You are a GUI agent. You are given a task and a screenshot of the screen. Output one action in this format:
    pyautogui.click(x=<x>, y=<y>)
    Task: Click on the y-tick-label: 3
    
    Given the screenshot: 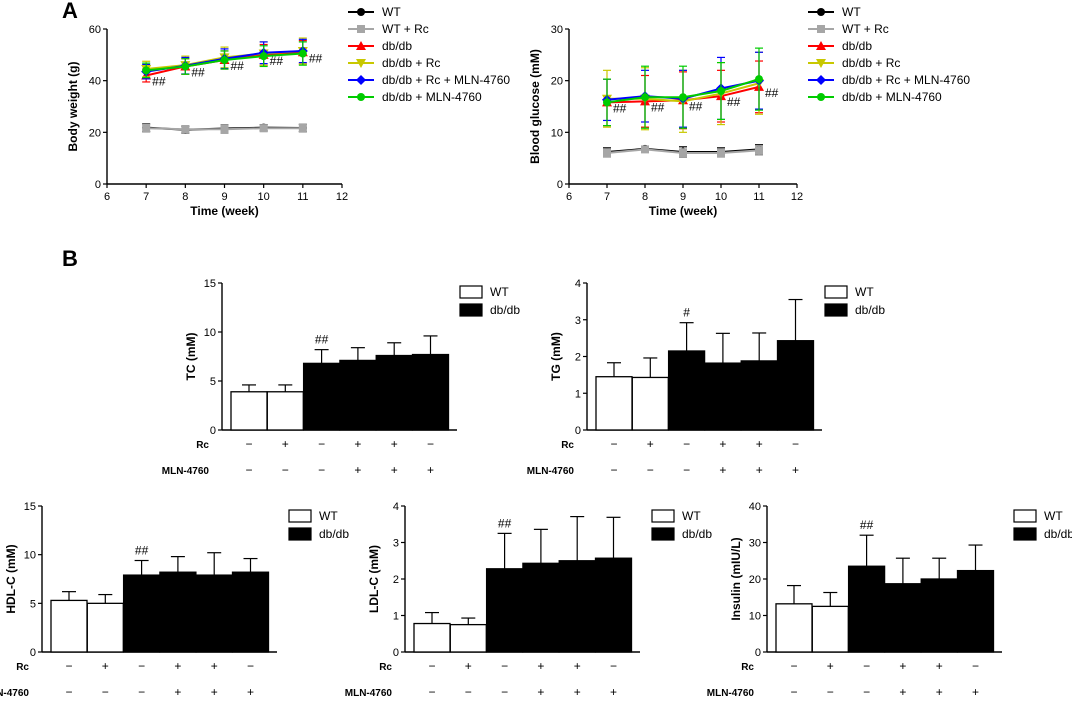 What is the action you would take?
    pyautogui.click(x=396, y=544)
    